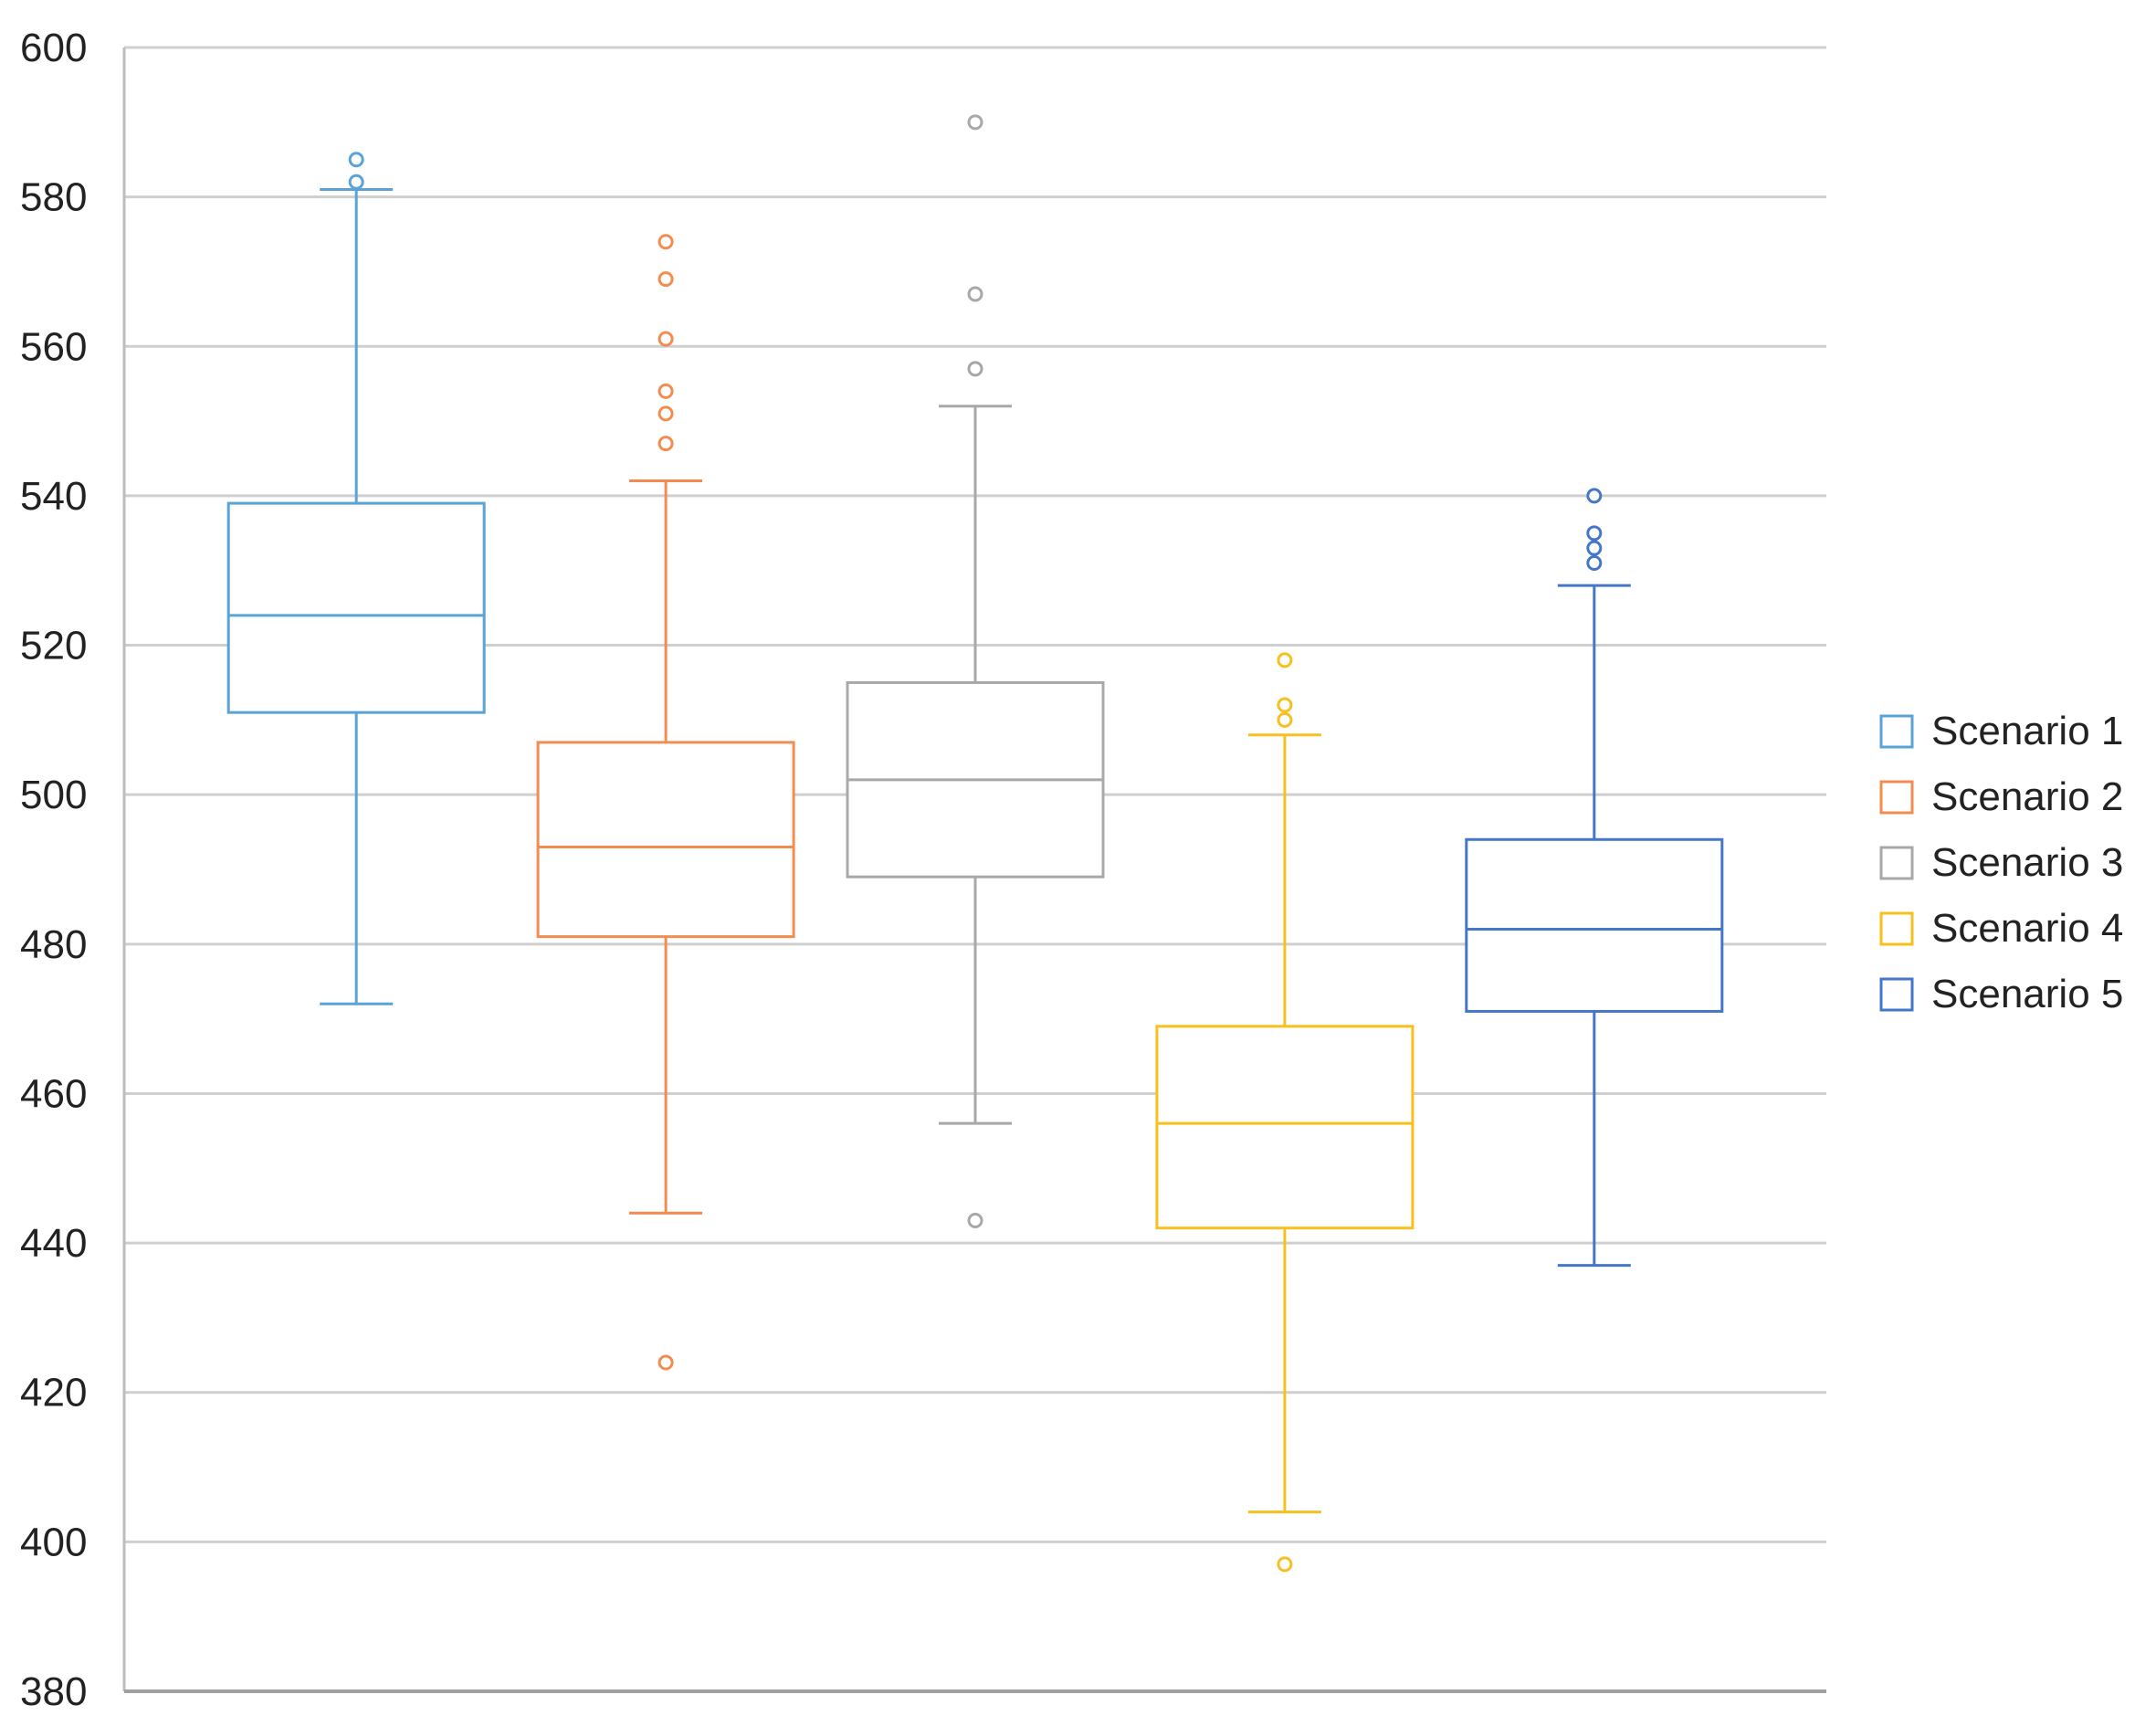 The width and height of the screenshot is (2156, 1726). I want to click on y-tick-label-420: 420, so click(54, 1394).